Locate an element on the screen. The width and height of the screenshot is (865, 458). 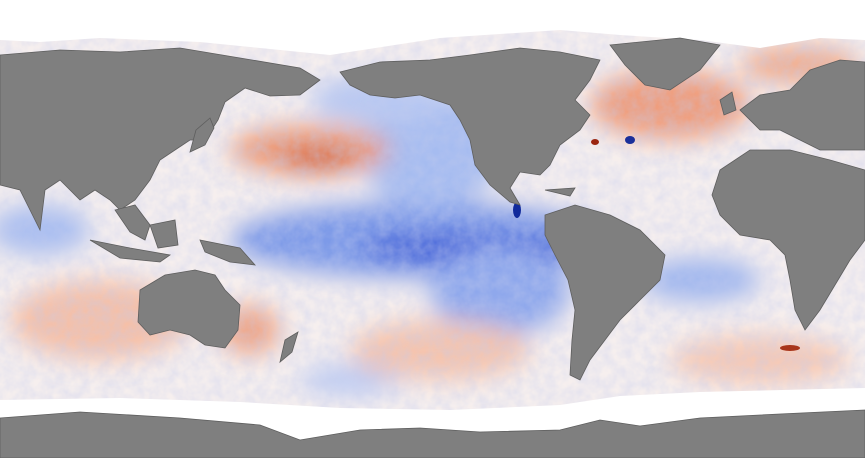
antarctica is located at coordinates (432, 433).